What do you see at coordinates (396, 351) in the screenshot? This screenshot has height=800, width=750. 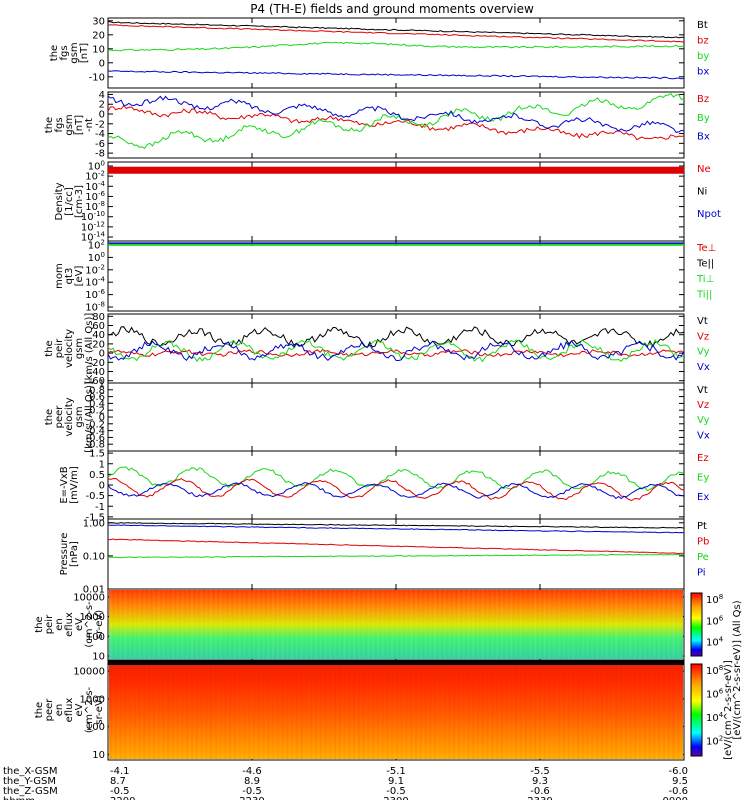 I see `series-line-Vy` at bounding box center [396, 351].